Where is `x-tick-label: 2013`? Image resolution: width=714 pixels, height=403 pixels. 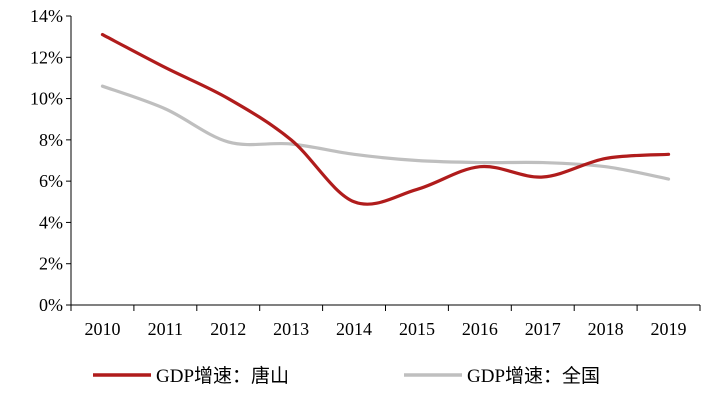 x-tick-label: 2013 is located at coordinates (291, 329).